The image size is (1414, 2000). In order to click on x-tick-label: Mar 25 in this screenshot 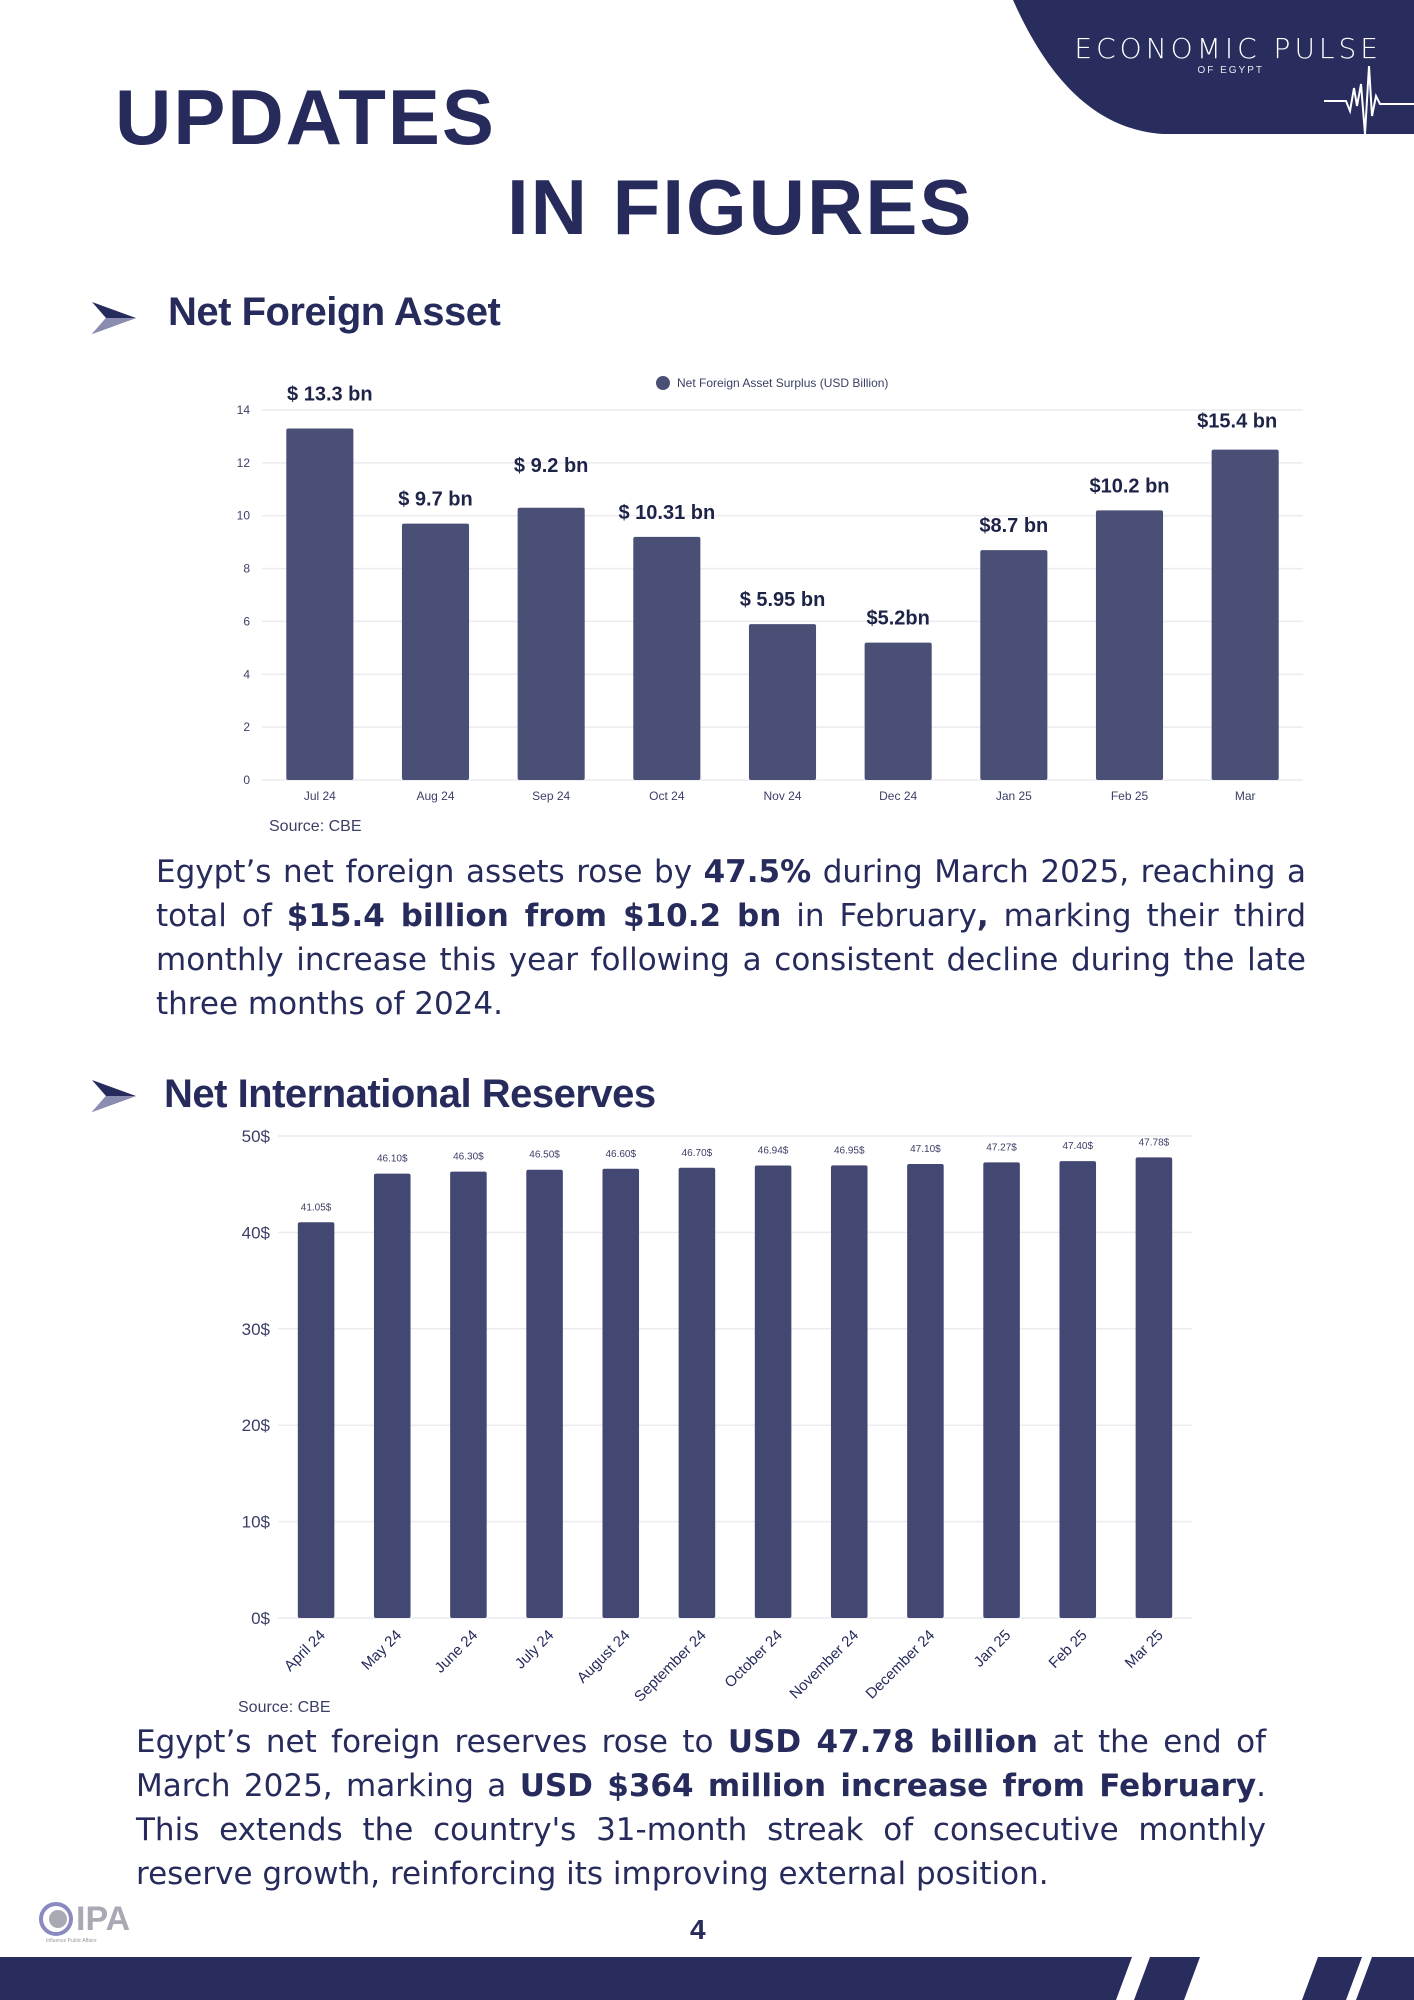, I will do `click(1144, 1649)`.